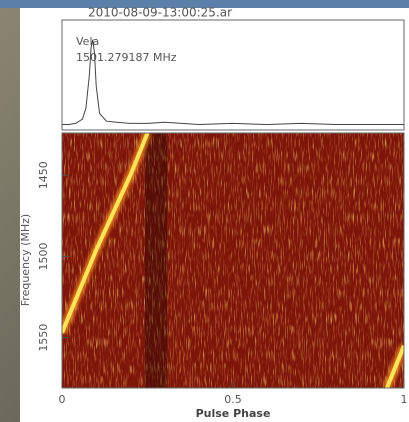  Describe the element at coordinates (87, 41) in the screenshot. I see `annotation: Vela` at that location.